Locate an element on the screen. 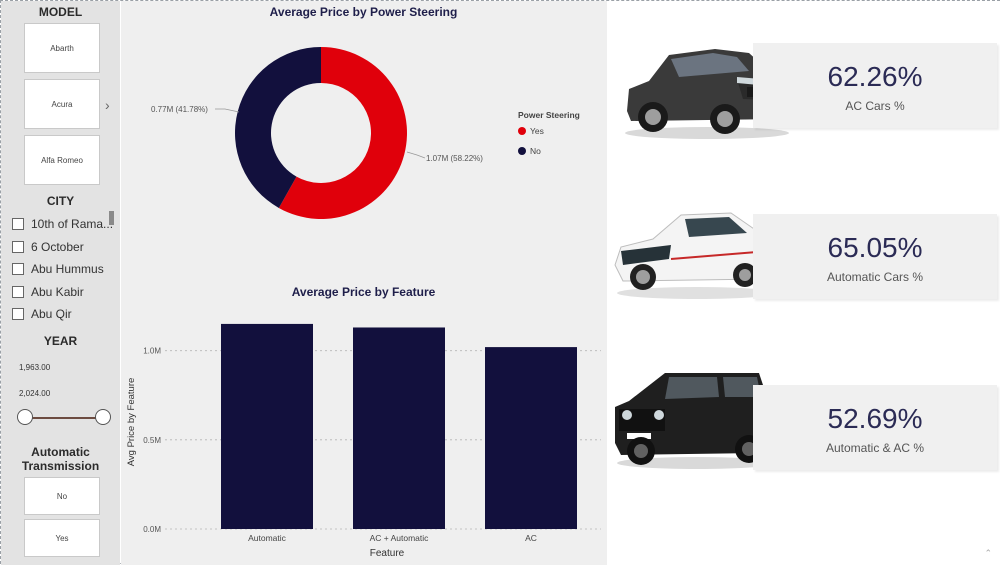 This screenshot has width=1000, height=565. model-tile-acura: Acura is located at coordinates (62, 104).